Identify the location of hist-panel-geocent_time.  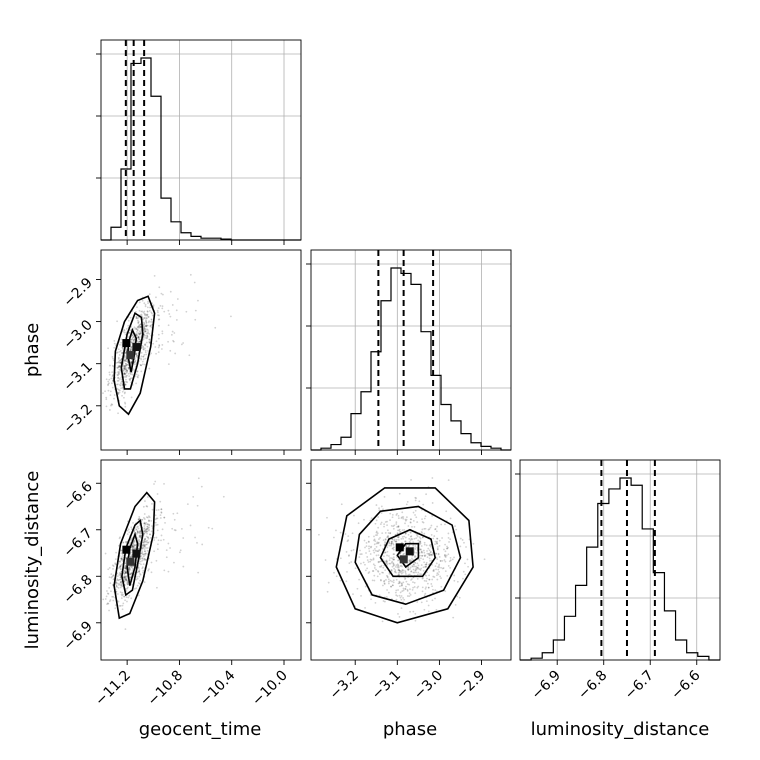
(199, 142).